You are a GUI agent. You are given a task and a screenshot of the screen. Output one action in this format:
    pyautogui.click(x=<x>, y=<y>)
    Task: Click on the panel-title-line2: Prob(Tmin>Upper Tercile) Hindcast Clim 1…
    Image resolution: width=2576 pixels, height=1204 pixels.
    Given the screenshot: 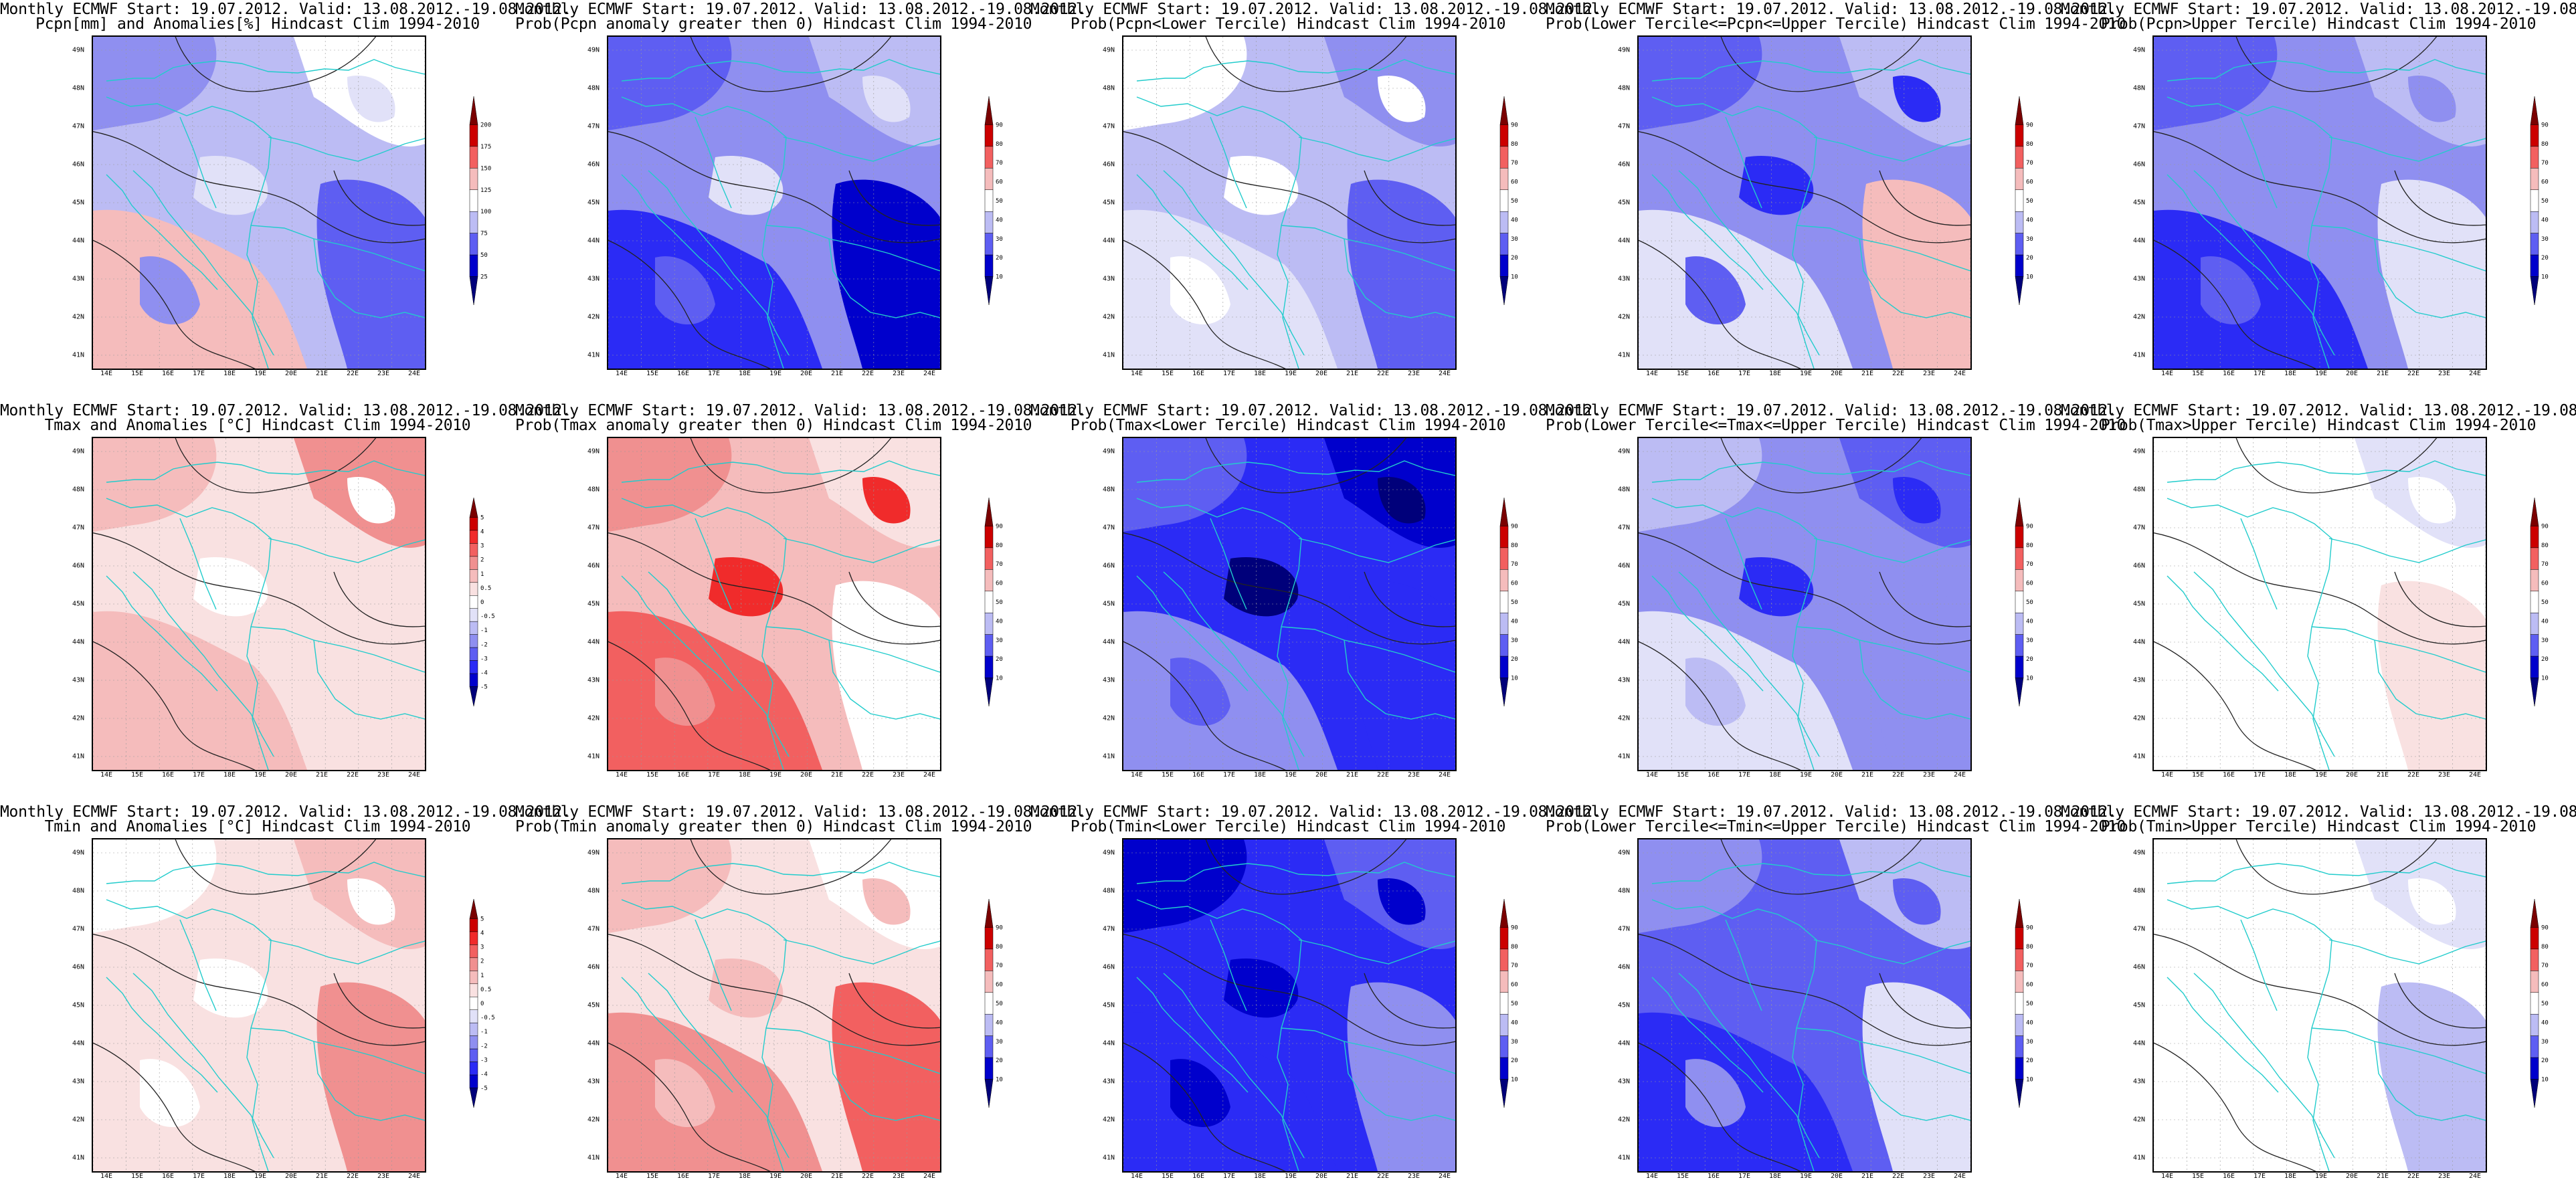 What is the action you would take?
    pyautogui.click(x=2318, y=826)
    